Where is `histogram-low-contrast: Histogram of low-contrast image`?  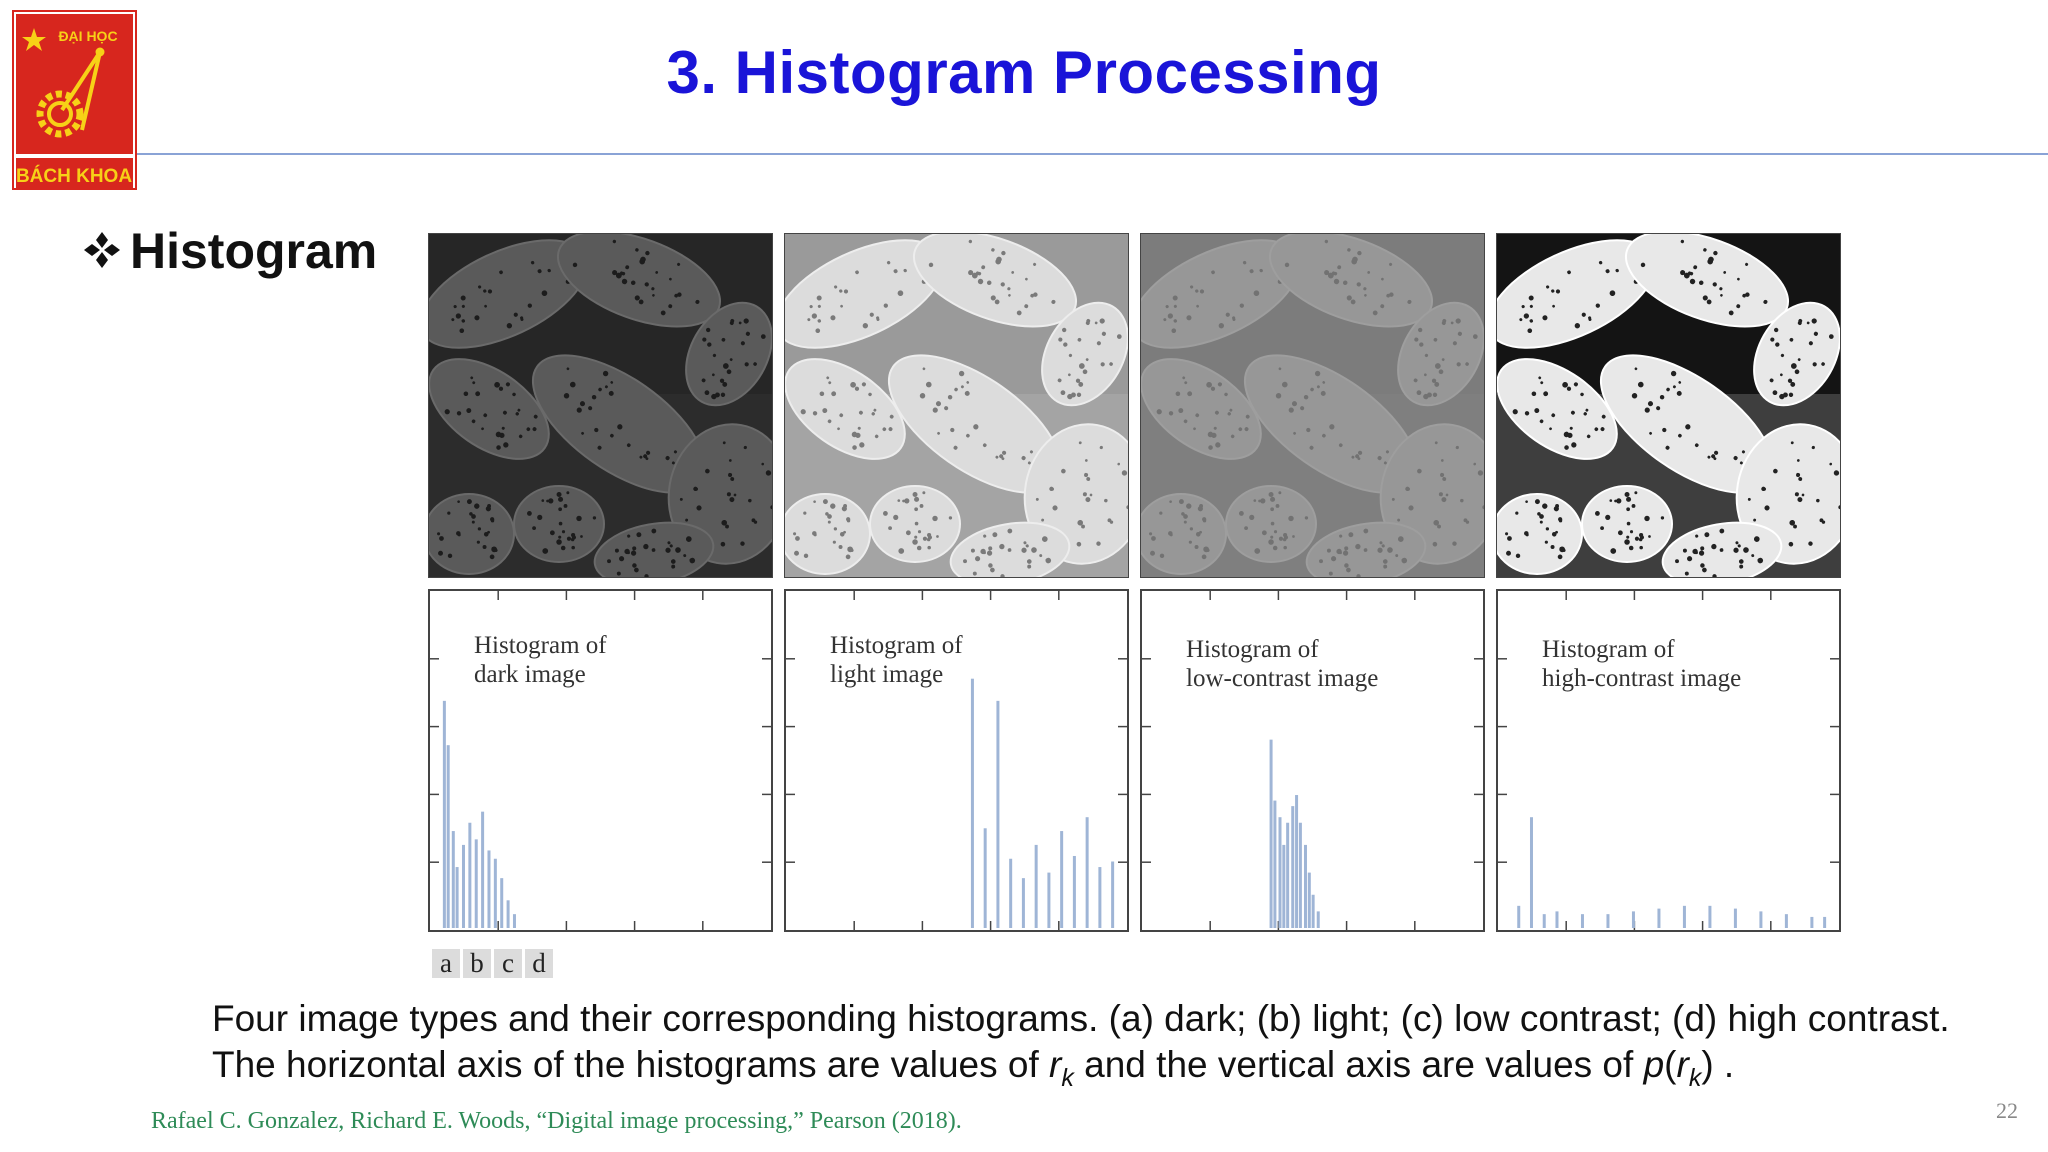 histogram-low-contrast: Histogram of low-contrast image is located at coordinates (1312, 760).